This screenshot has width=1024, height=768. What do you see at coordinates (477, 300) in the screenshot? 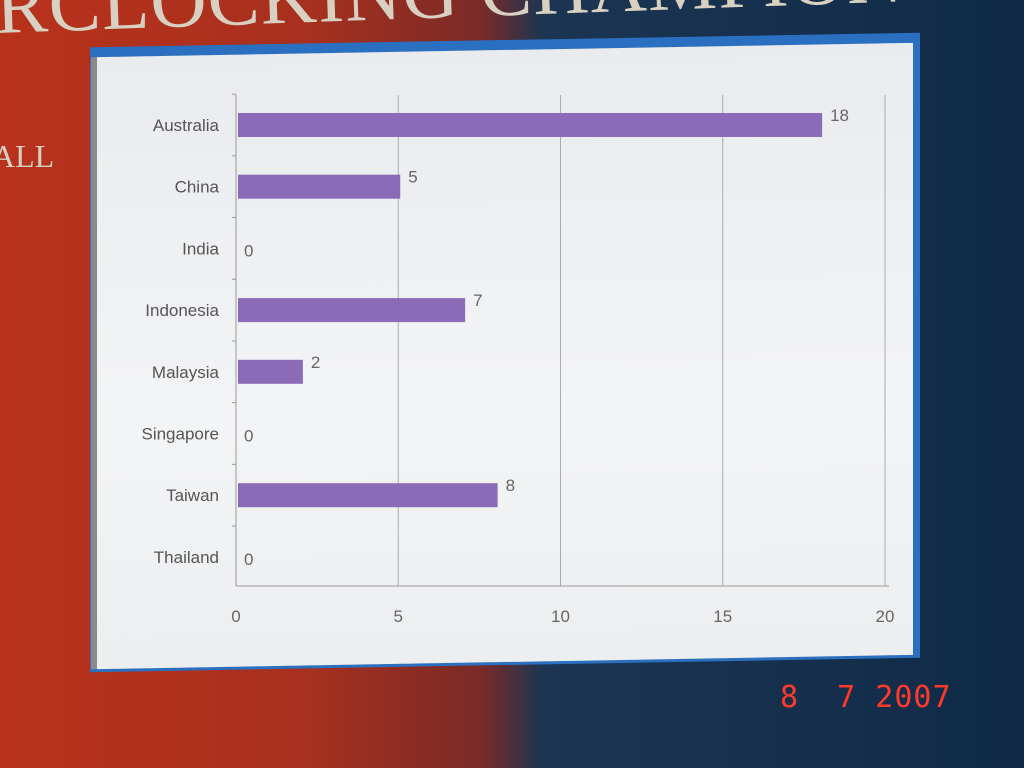
I see `data-label: 7` at bounding box center [477, 300].